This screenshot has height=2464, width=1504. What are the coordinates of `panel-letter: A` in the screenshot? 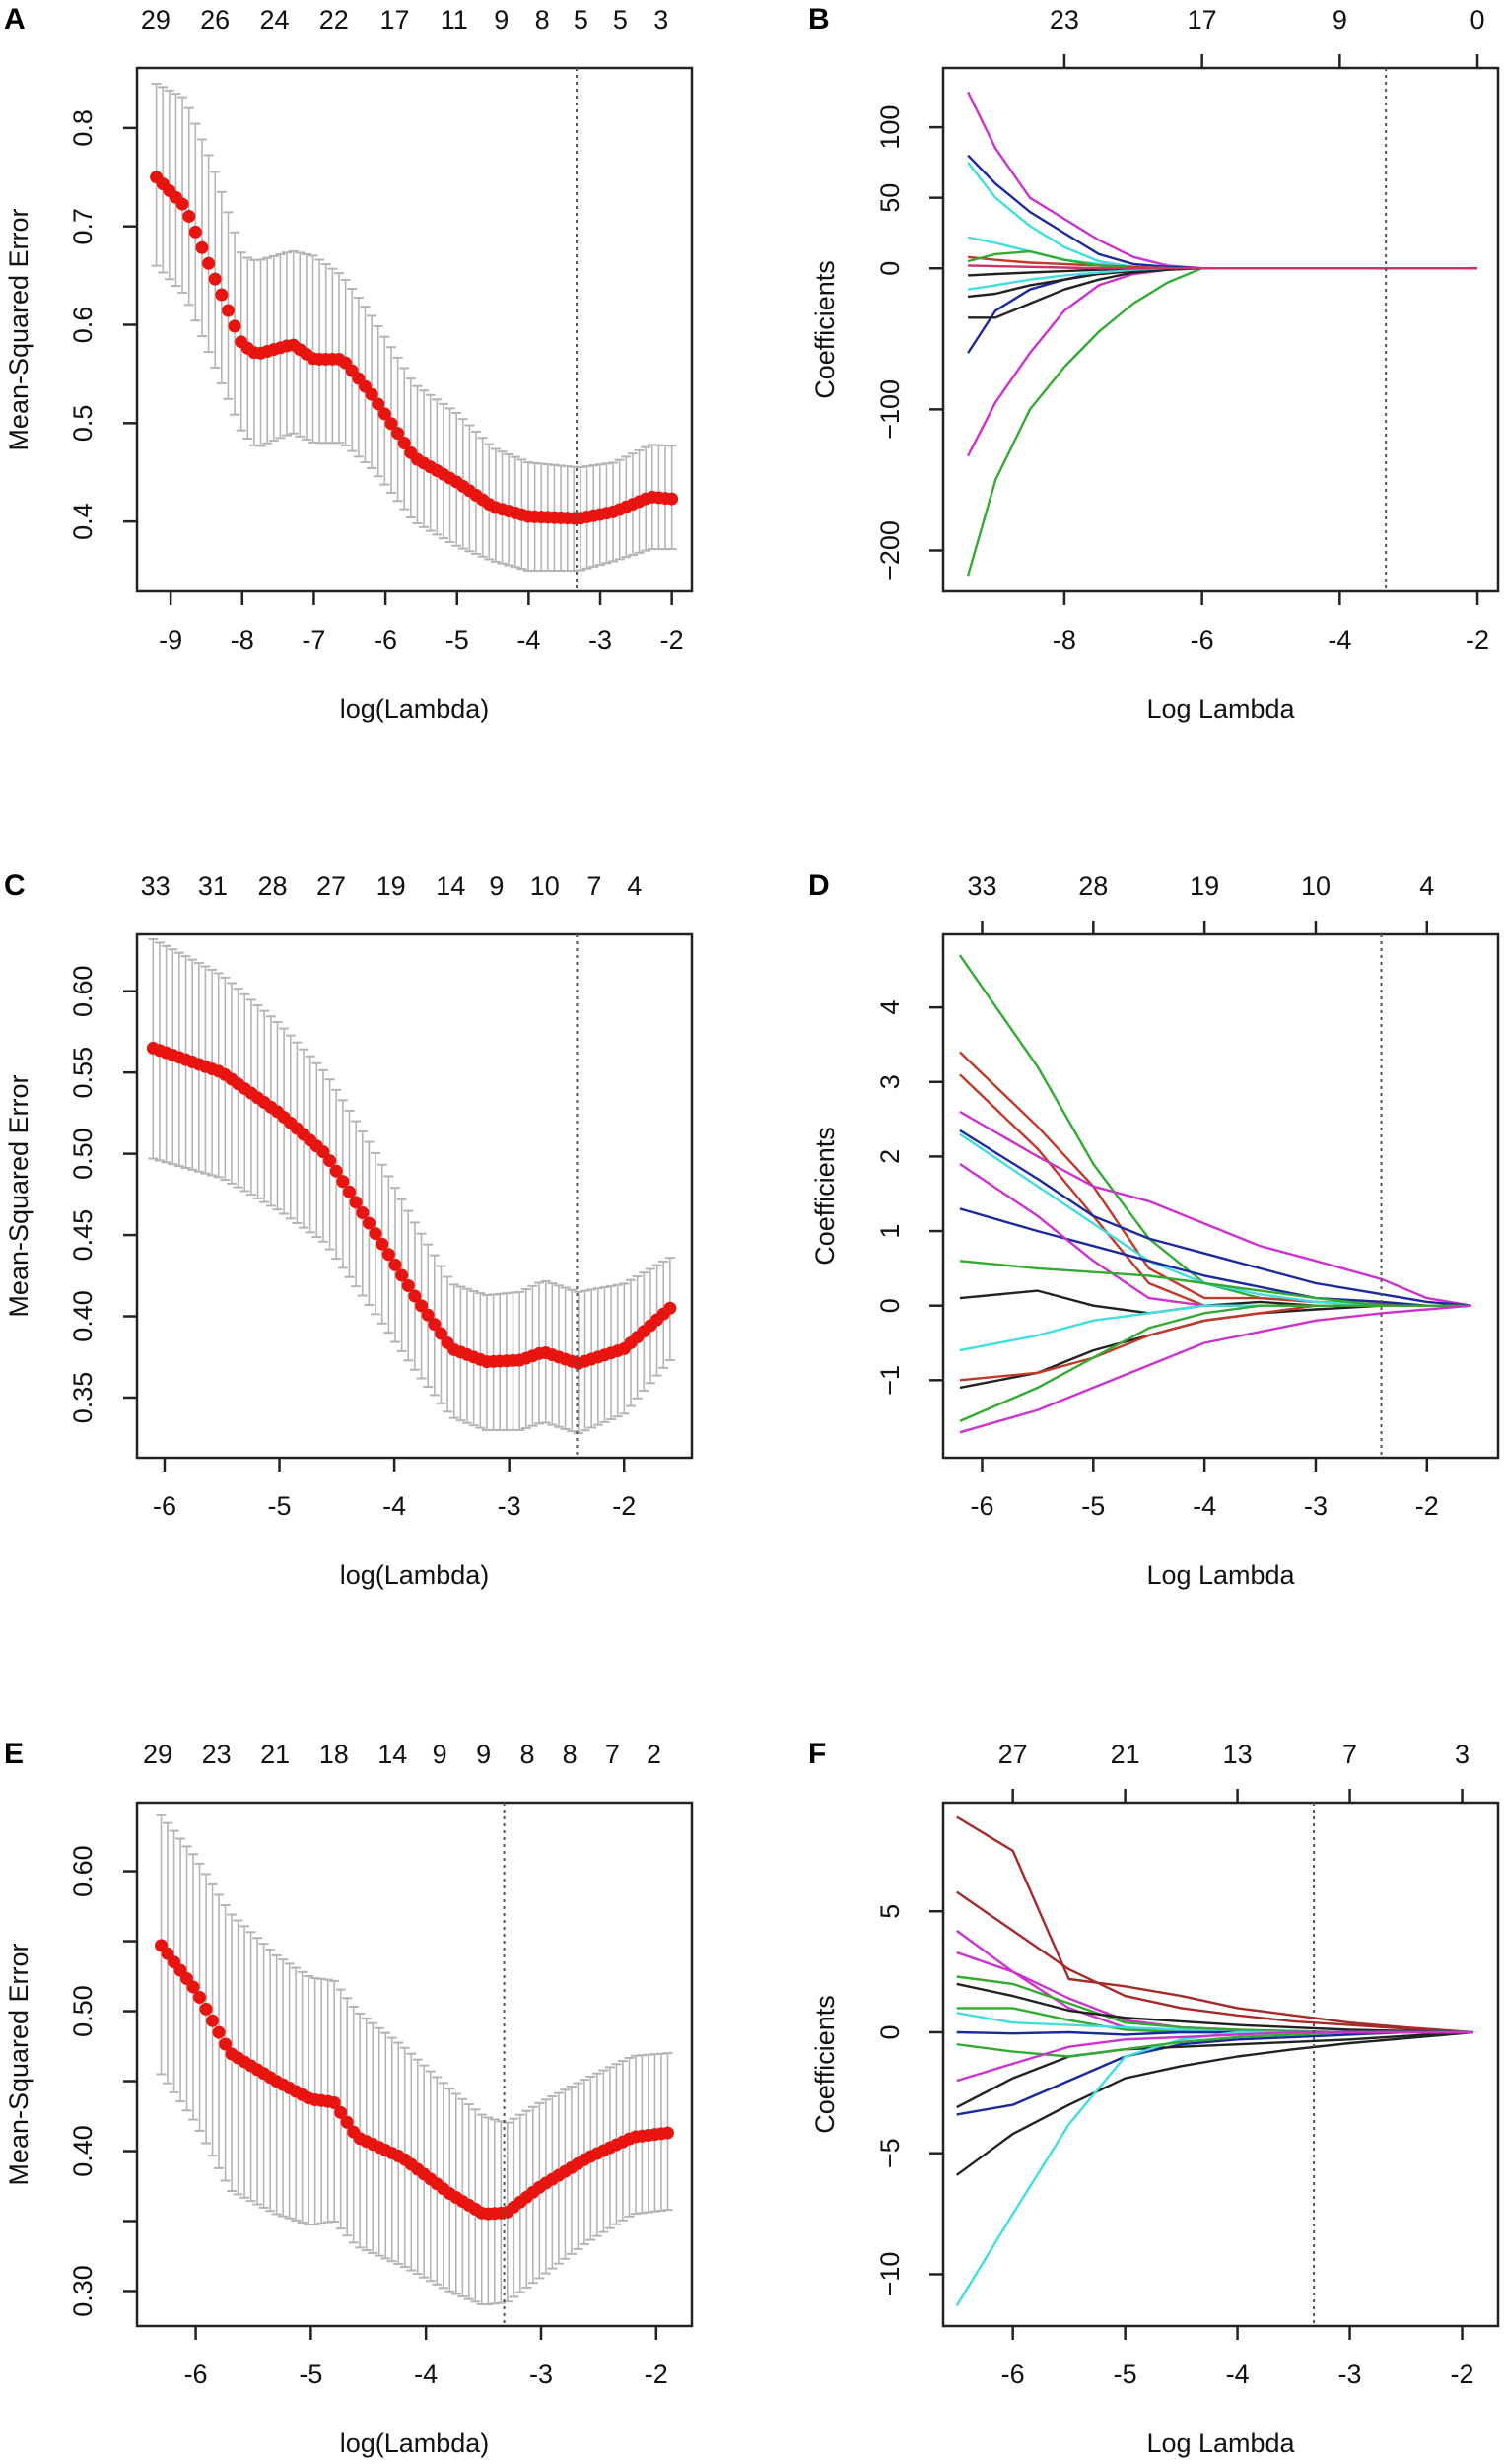 It's located at (15, 19).